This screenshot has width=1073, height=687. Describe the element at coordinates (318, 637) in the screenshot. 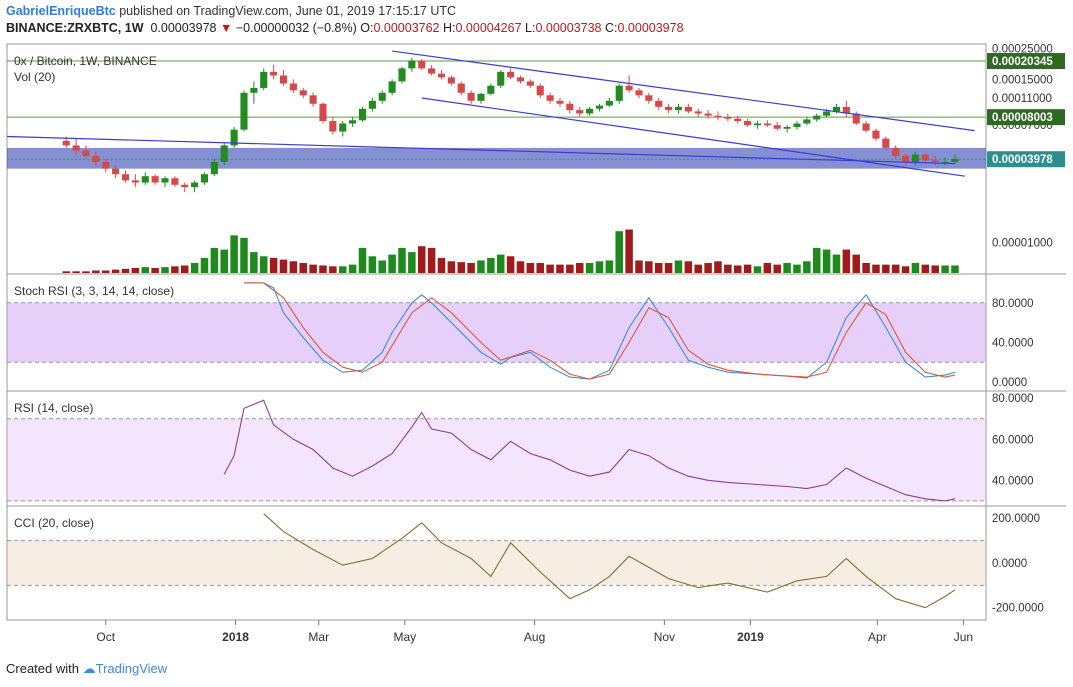

I see `time-tick-label-2: Mar` at that location.